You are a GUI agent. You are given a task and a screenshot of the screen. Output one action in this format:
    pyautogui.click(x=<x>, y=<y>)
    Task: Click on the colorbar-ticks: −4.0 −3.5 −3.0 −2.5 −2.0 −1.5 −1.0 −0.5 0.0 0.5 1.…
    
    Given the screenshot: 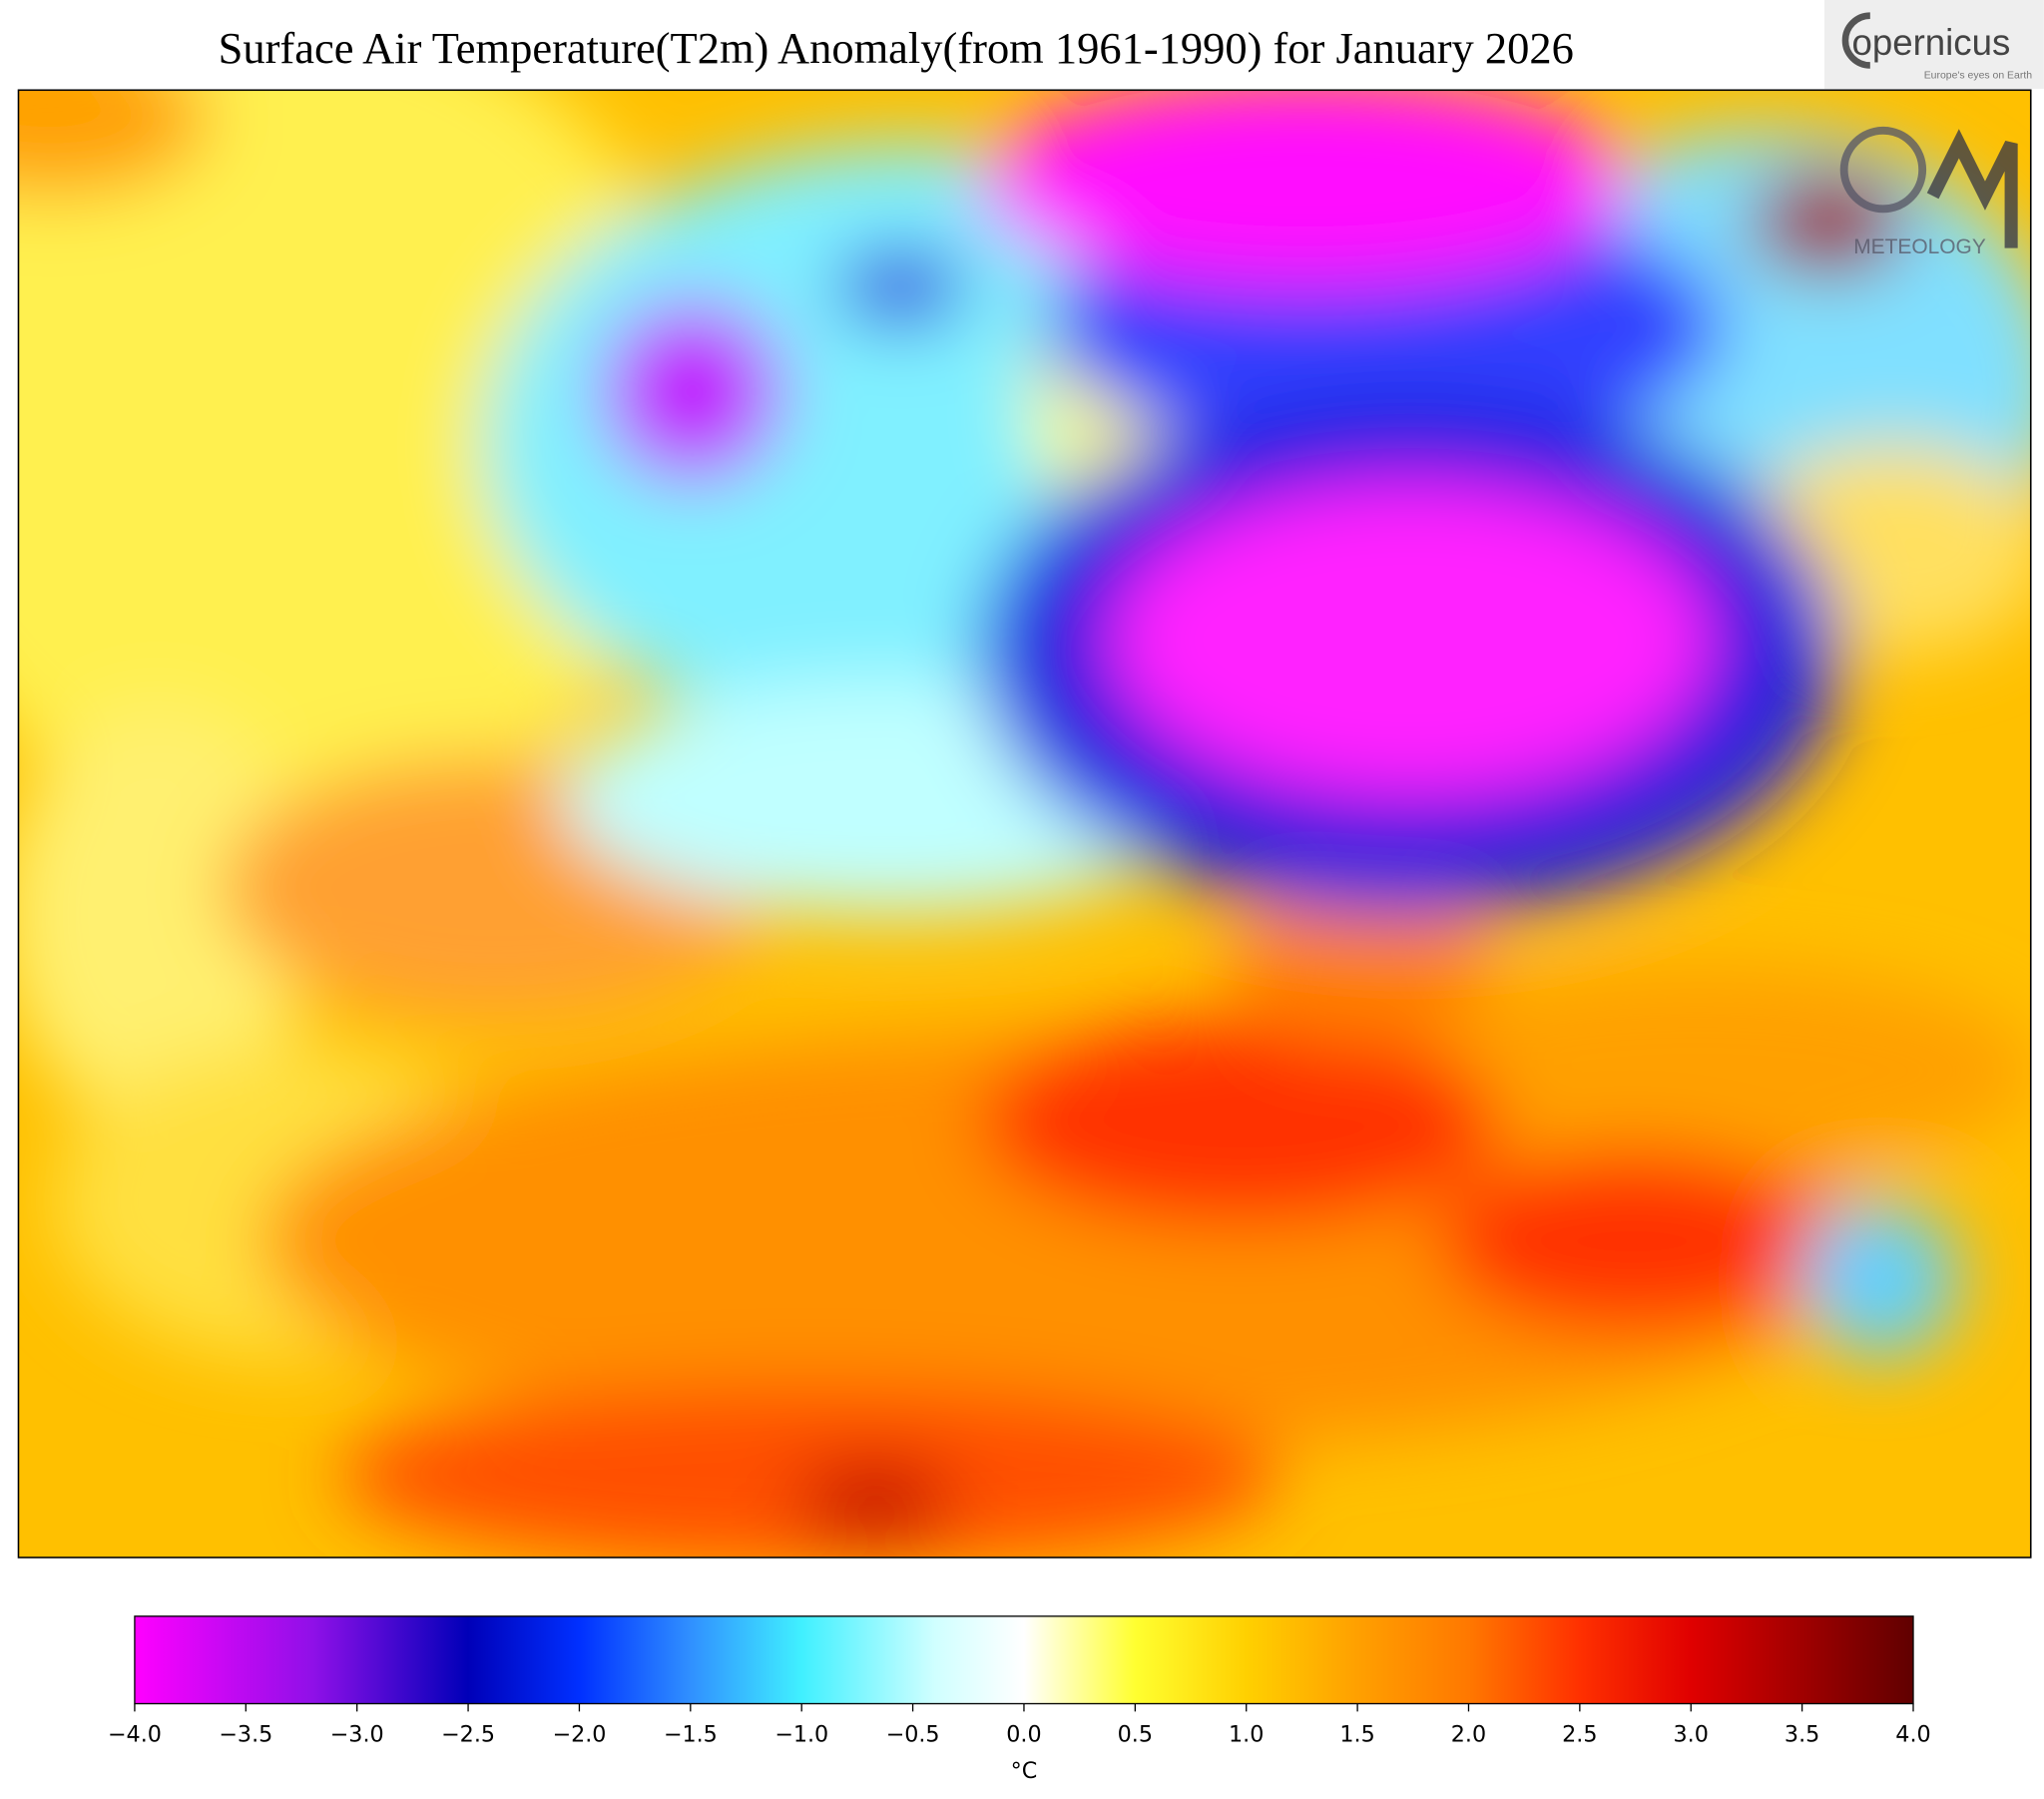 What is the action you would take?
    pyautogui.click(x=1019, y=1725)
    